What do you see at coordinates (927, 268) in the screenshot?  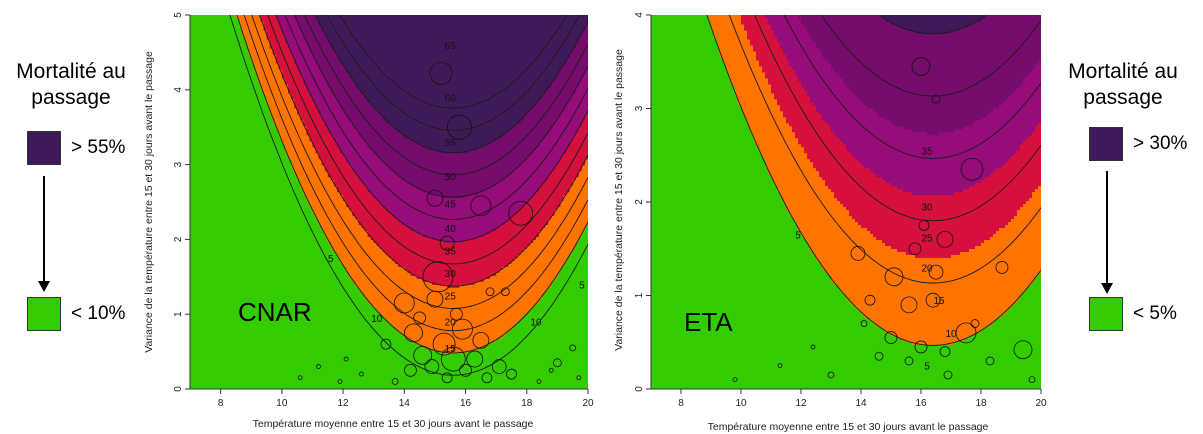 I see `contour-label: 20` at bounding box center [927, 268].